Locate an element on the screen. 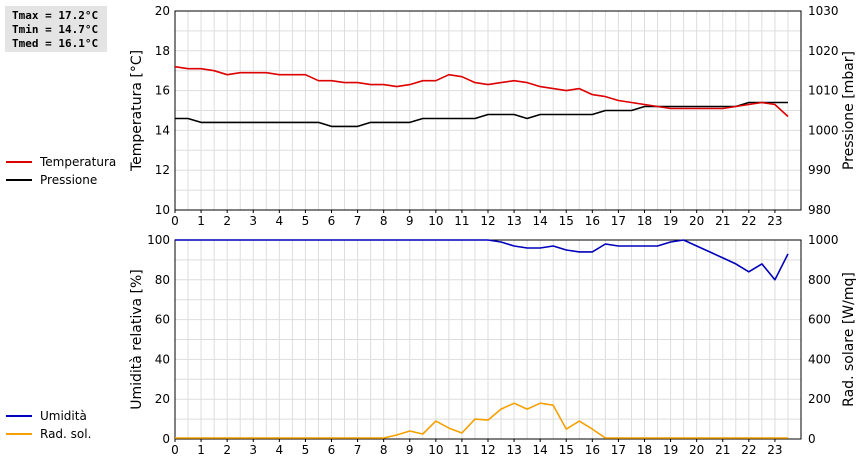 This screenshot has height=460, width=860. top-y-axis-label: Temperatura [°C] is located at coordinates (137, 111).